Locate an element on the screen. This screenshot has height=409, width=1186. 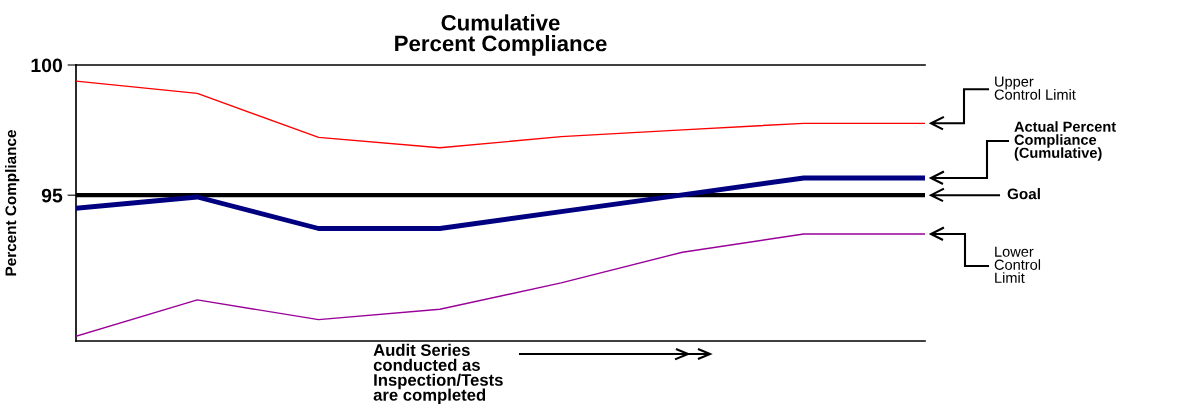
x-axis-title: Audit Series conducted as Inspection/Tests are completed is located at coordinates (438, 374).